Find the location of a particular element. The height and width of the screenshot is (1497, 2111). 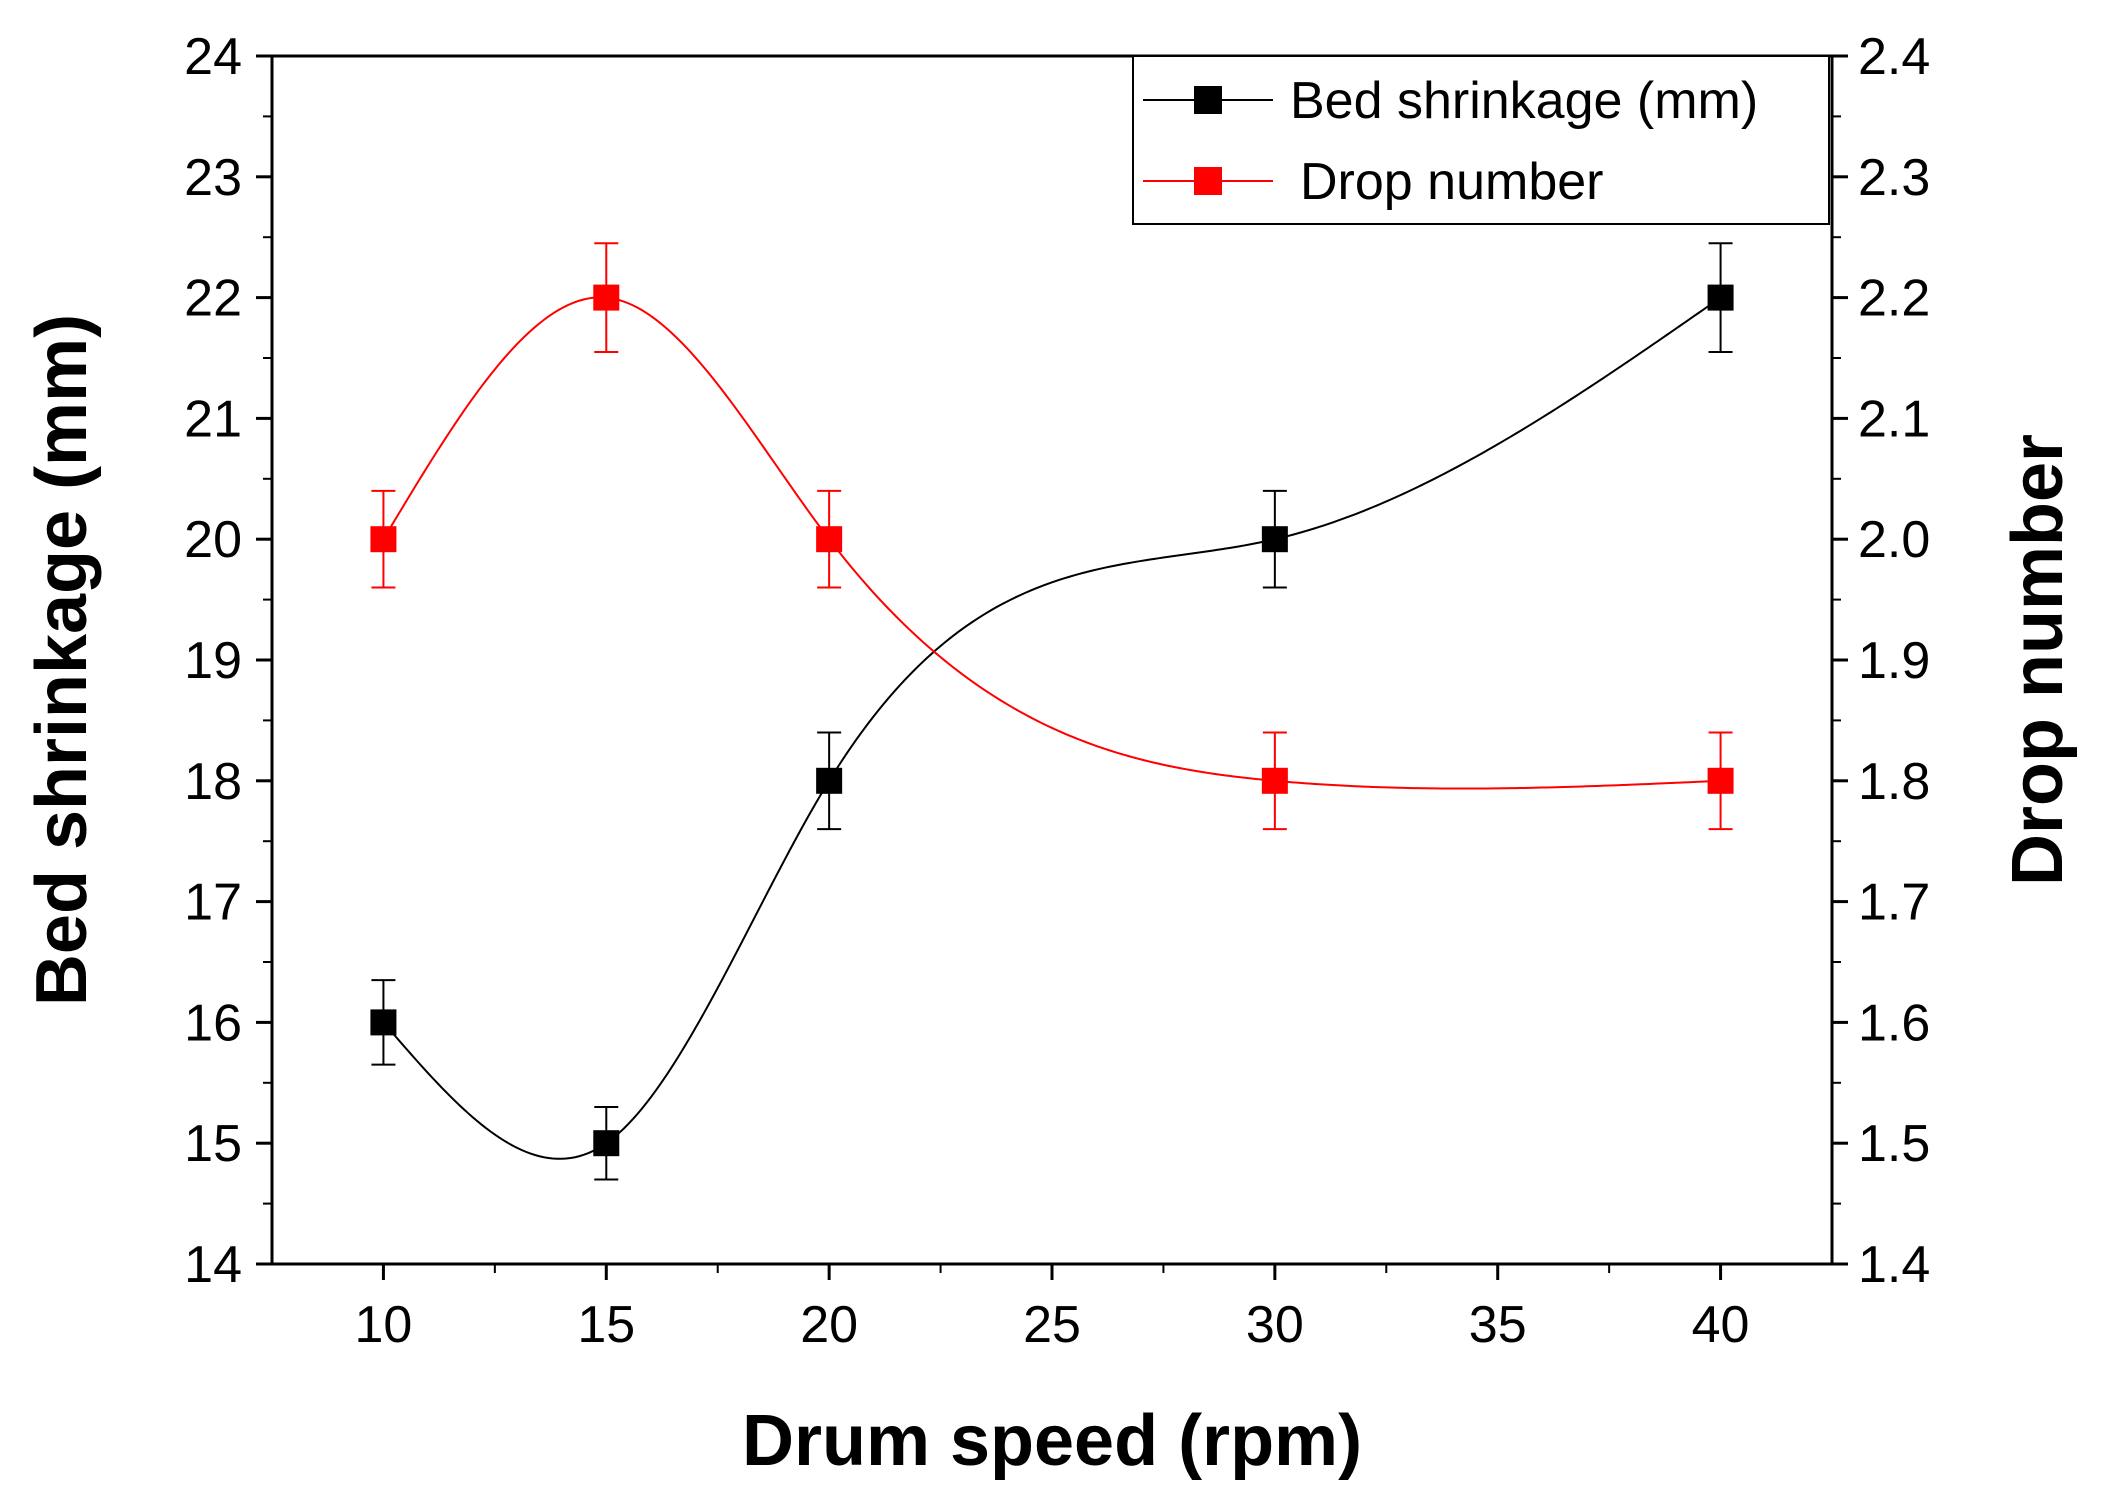

x-tick-label: 10 is located at coordinates (384, 1325).